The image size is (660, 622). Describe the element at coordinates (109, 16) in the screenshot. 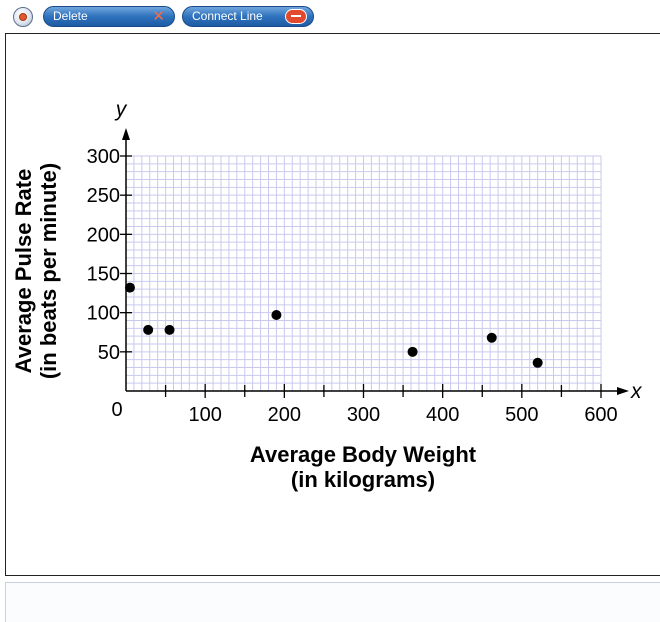

I see `delete-button: Delete ✕` at that location.